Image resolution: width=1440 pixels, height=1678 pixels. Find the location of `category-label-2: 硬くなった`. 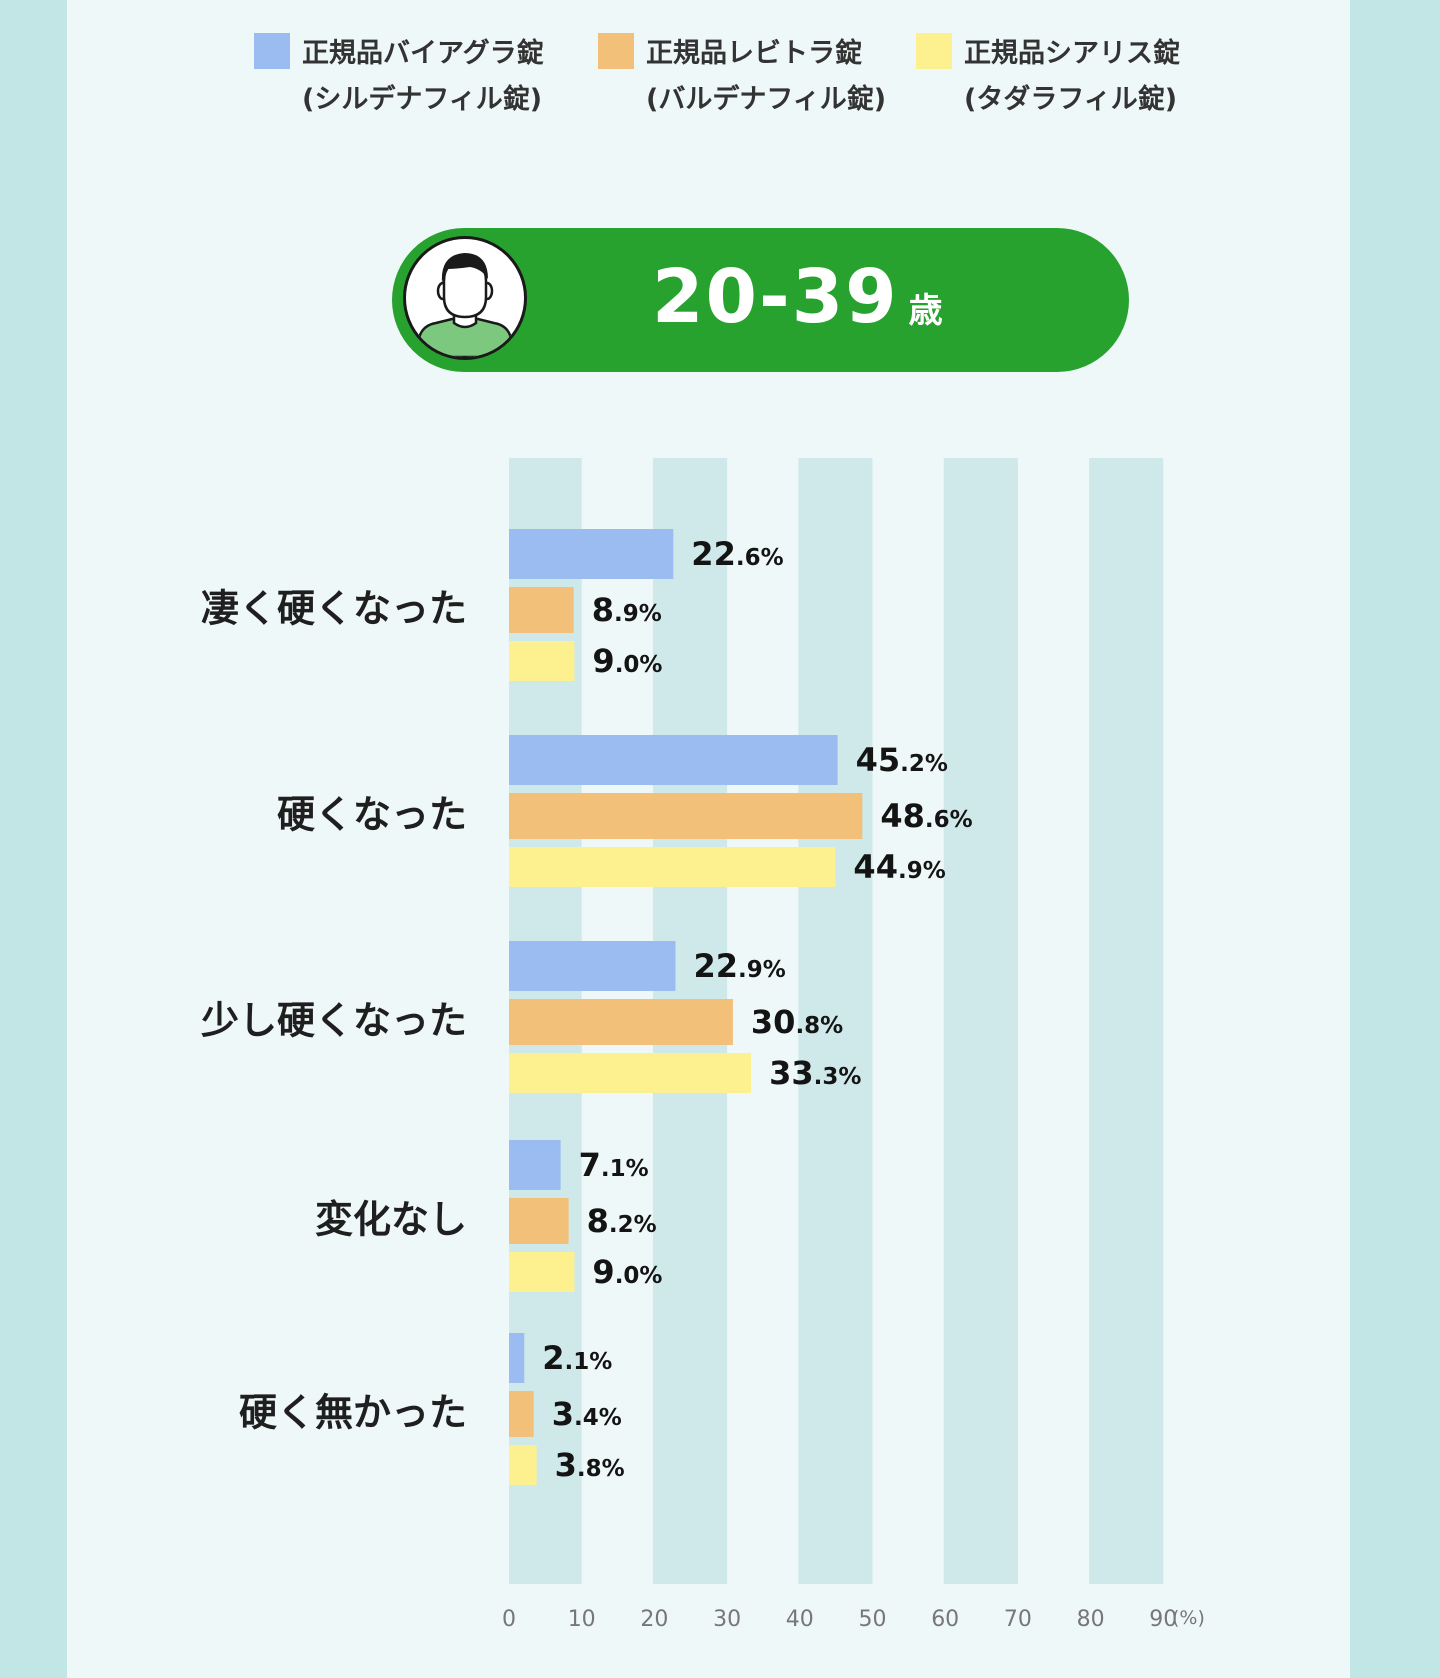

category-label-2: 硬くなった is located at coordinates (371, 814).